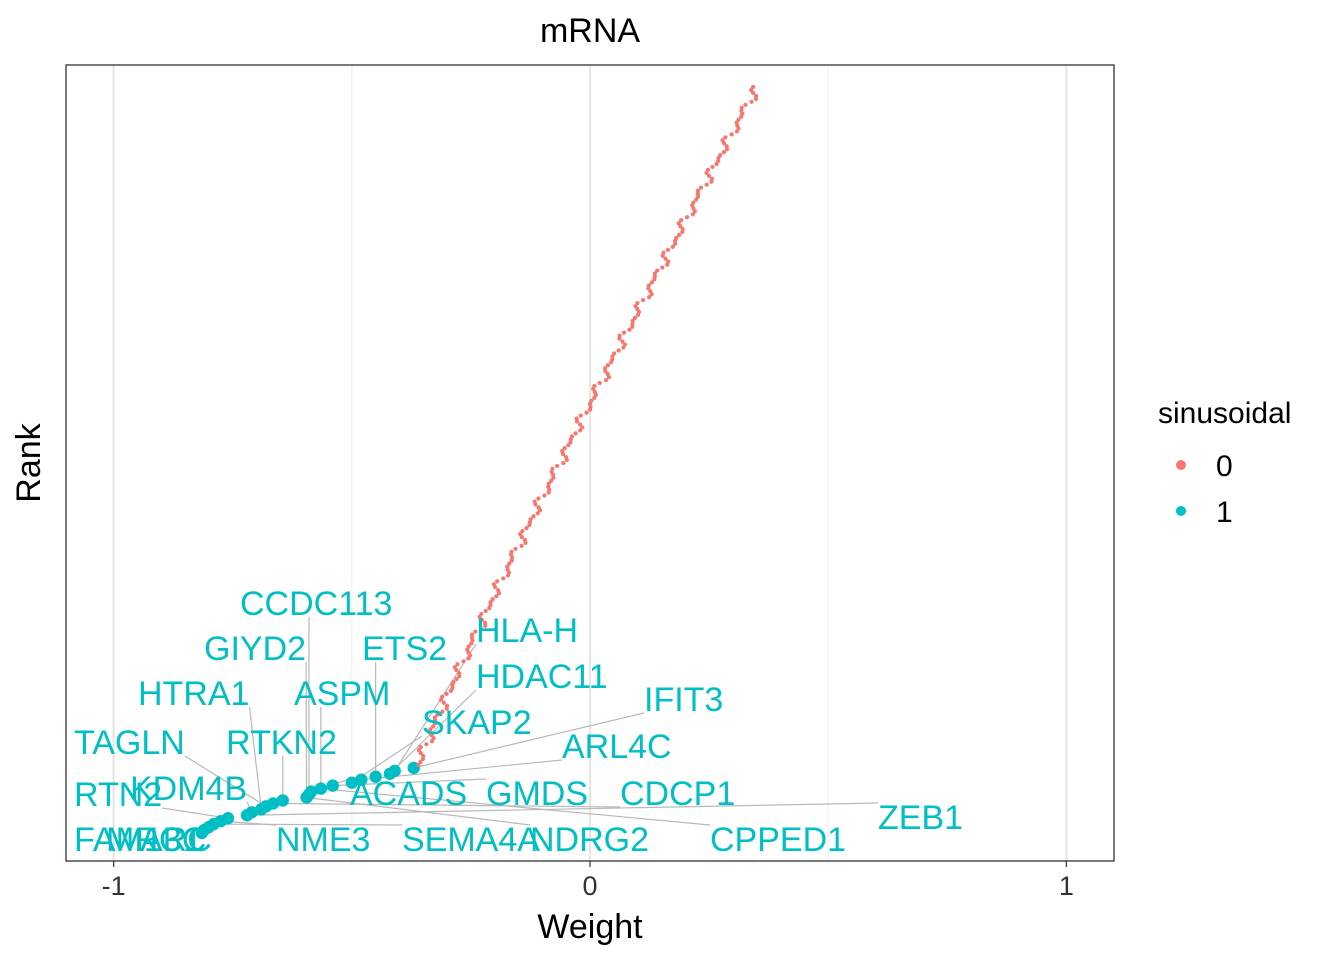 This screenshot has width=1344, height=960. What do you see at coordinates (323, 840) in the screenshot?
I see `gene-label: NME3` at bounding box center [323, 840].